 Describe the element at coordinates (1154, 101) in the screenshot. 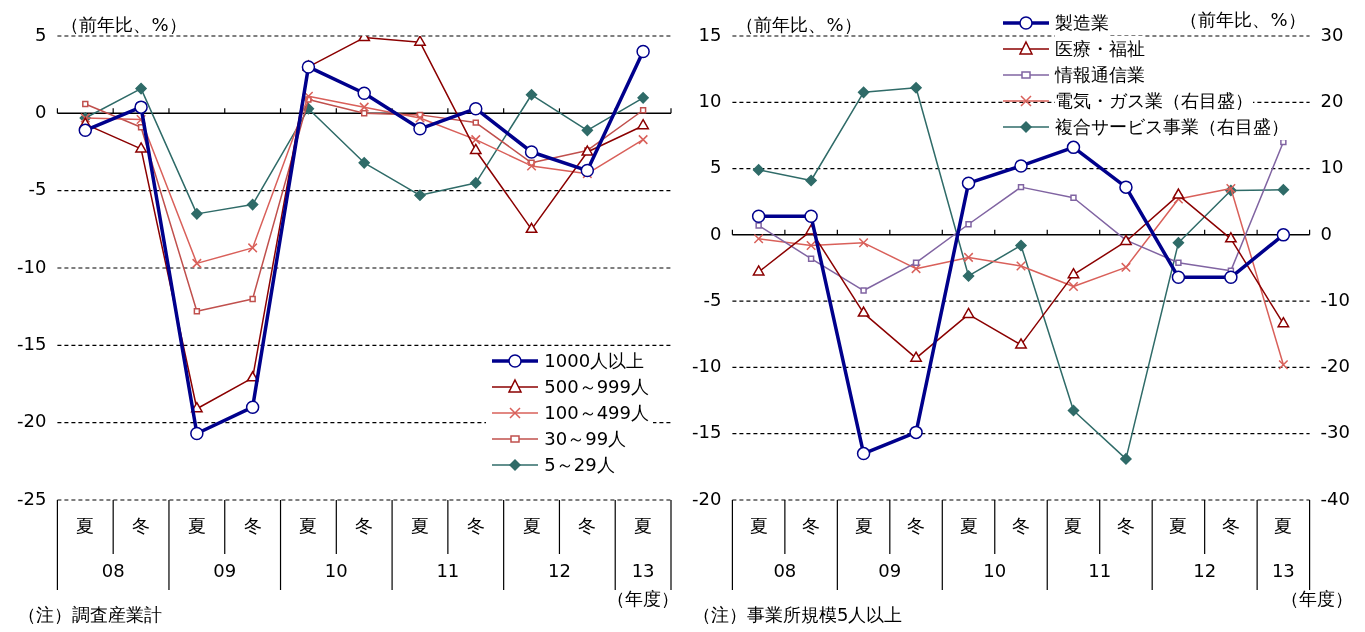

I see `legend-label: 電気・ガス業（右目盛）` at that location.